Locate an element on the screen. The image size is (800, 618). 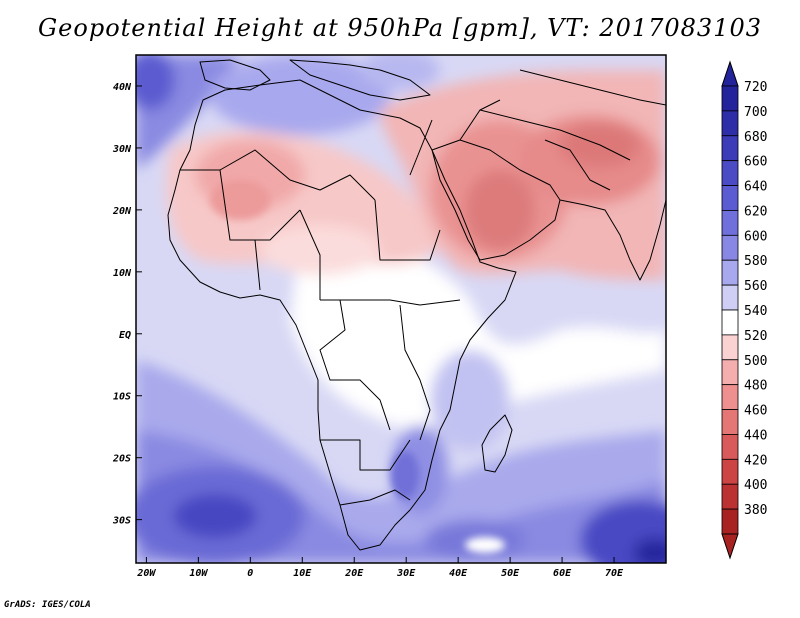
colorbar-label: 660 is located at coordinates (755, 162).